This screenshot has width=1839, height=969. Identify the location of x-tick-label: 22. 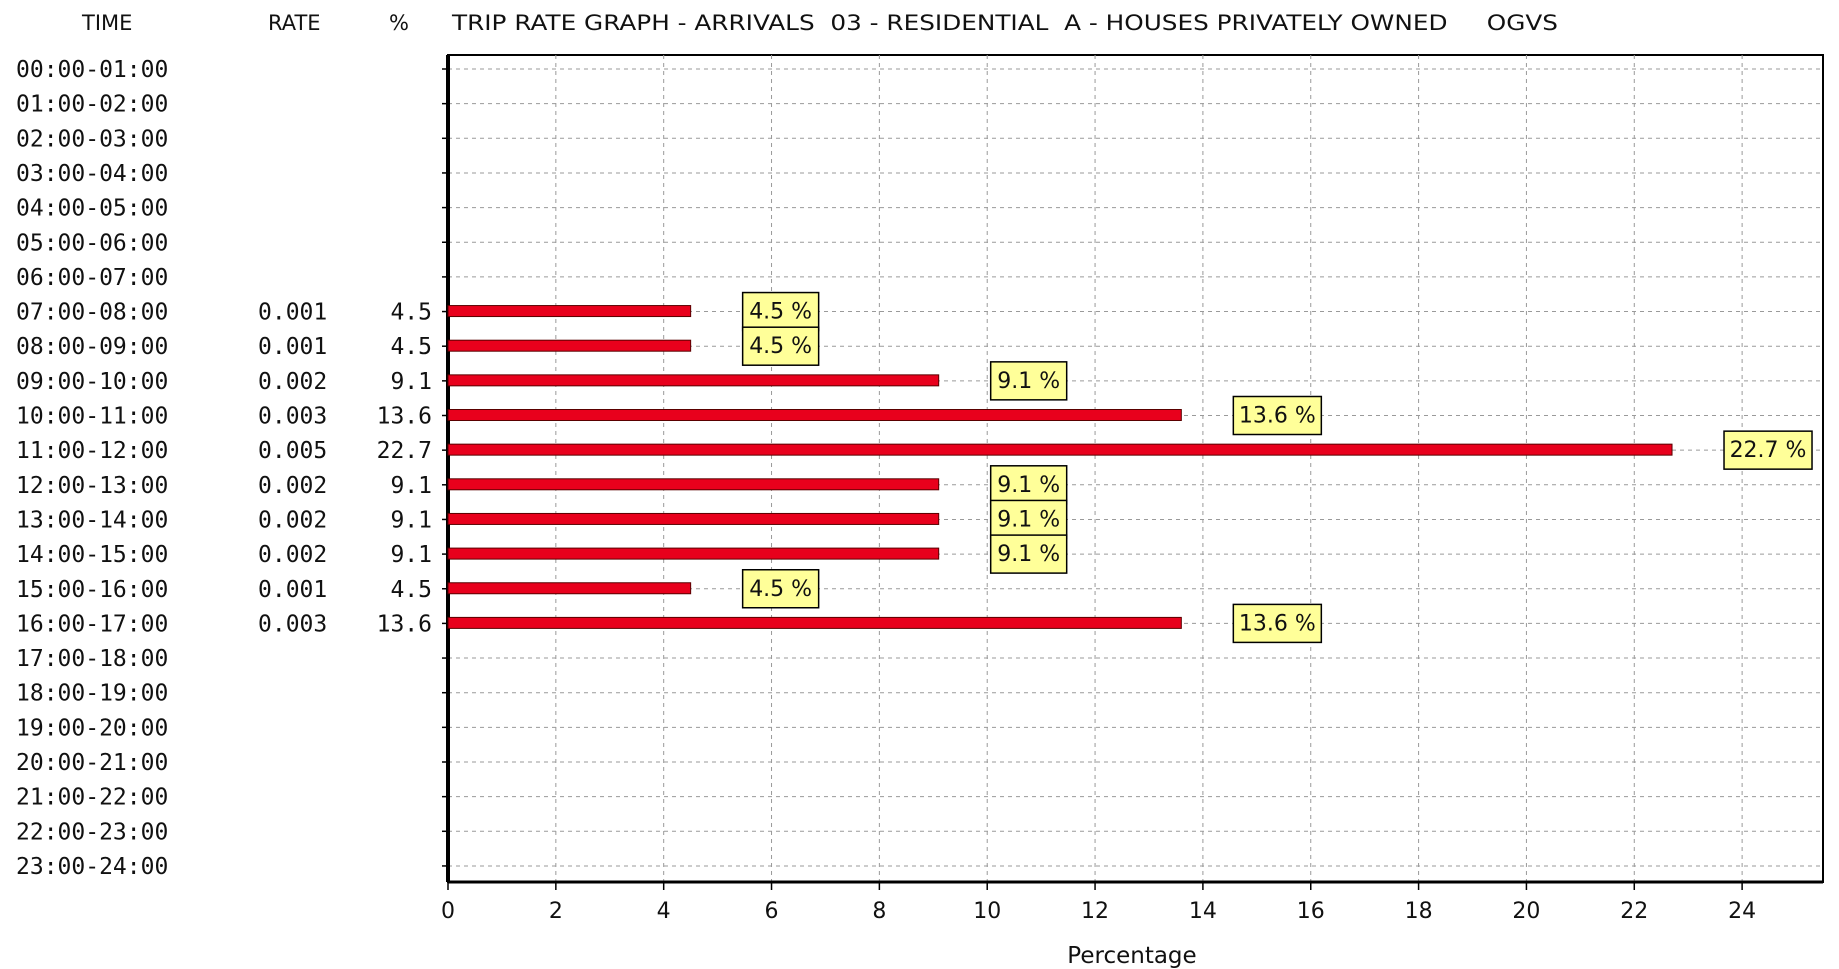
(1634, 911).